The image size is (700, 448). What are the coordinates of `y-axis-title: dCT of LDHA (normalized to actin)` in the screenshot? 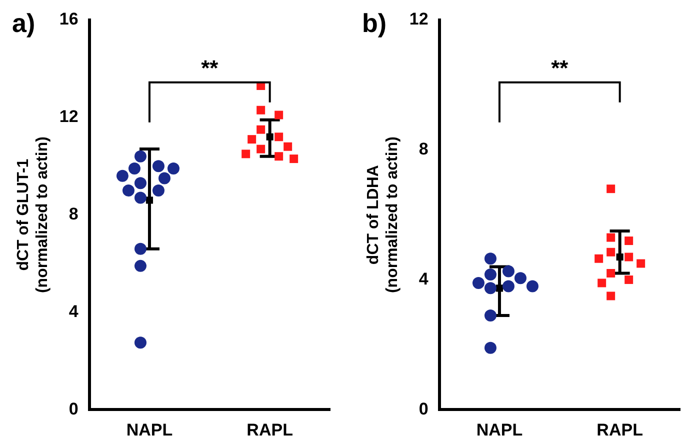 It's located at (383, 215).